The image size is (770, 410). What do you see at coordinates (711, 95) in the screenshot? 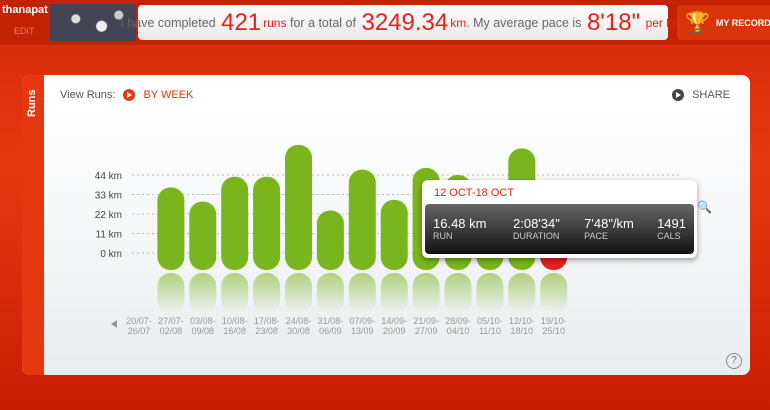
I see `share-label: SHARE` at bounding box center [711, 95].